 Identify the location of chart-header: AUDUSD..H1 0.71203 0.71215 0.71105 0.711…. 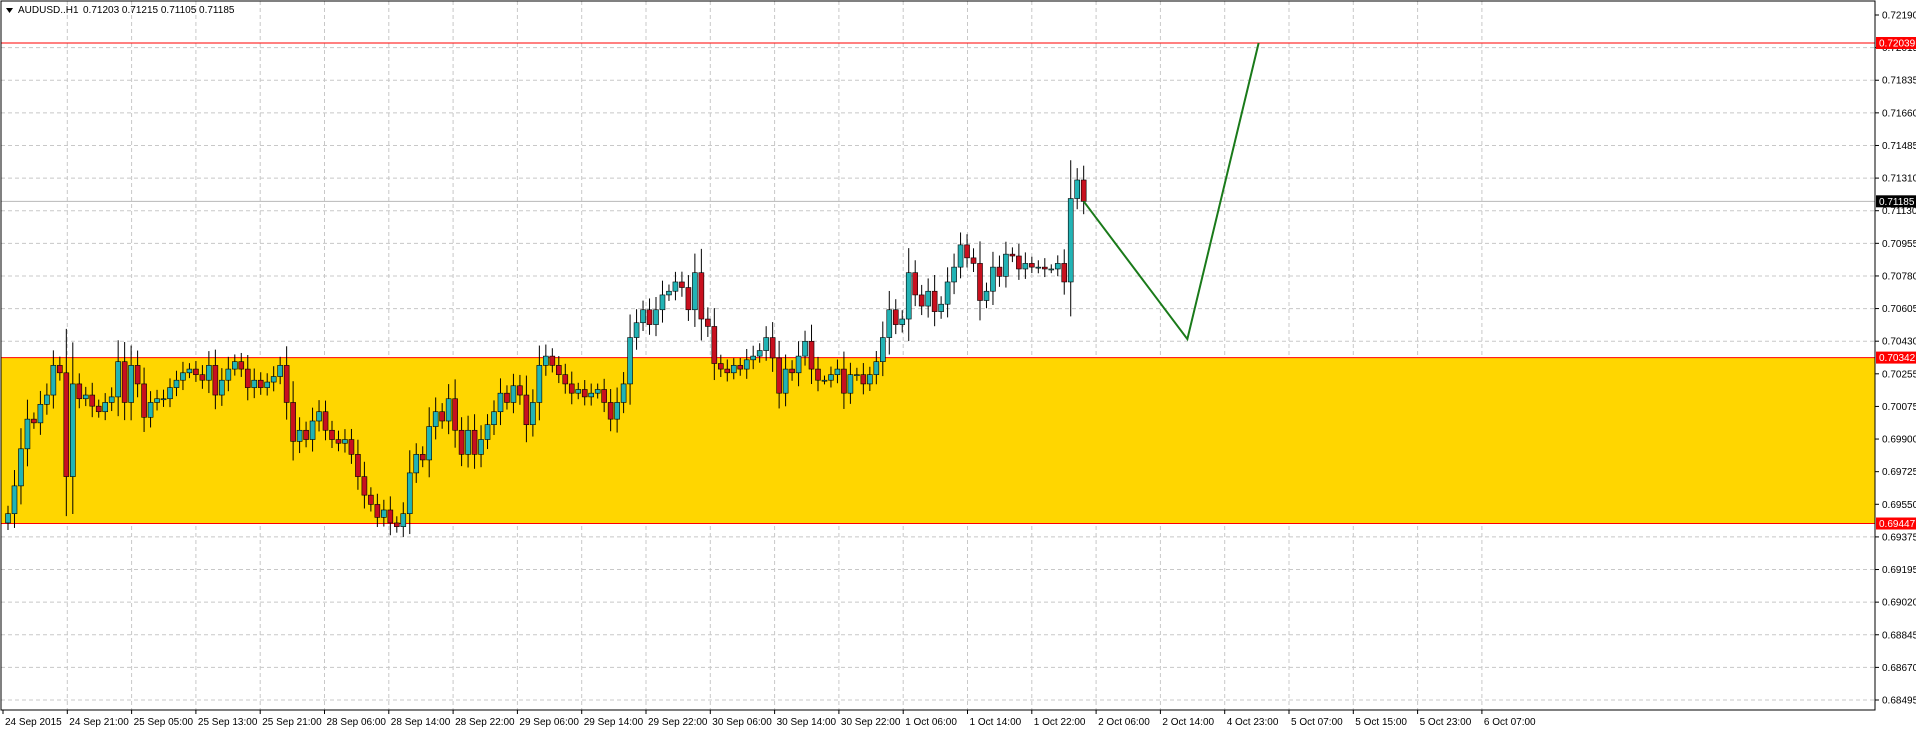
(120, 10).